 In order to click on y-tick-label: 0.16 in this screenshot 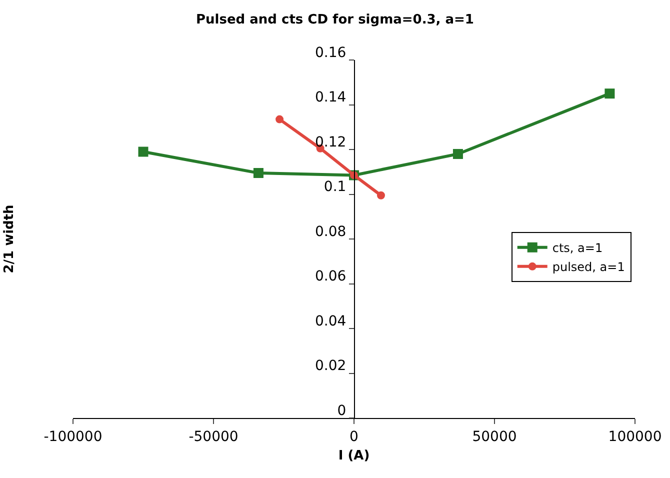, I will do `click(330, 52)`.